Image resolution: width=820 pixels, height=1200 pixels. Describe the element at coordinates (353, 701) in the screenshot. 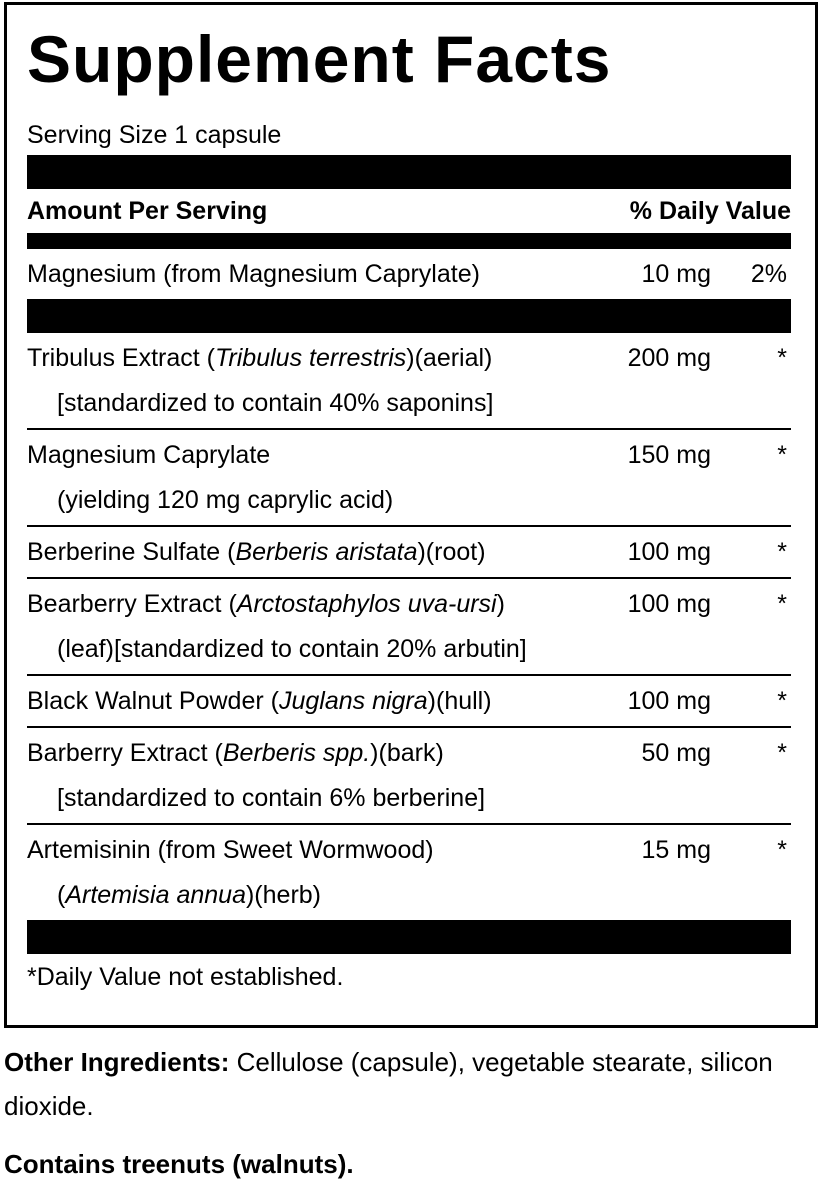

I see `latin-name: Juglans nigra` at that location.